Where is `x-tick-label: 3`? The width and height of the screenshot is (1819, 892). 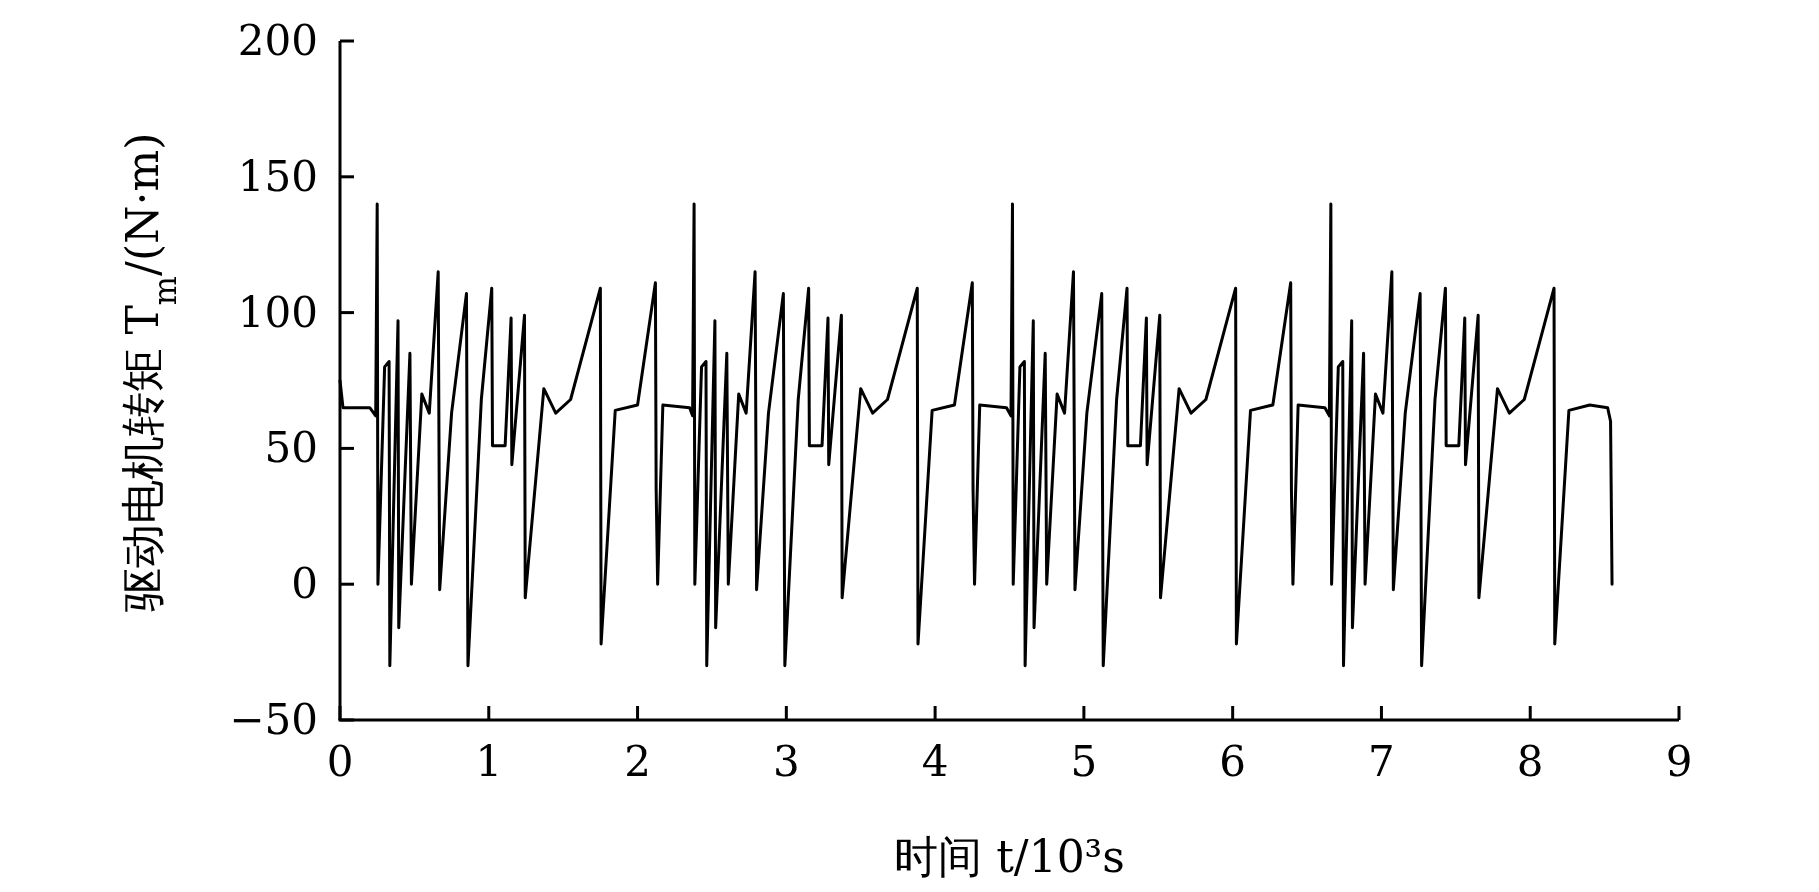 x-tick-label: 3 is located at coordinates (786, 761).